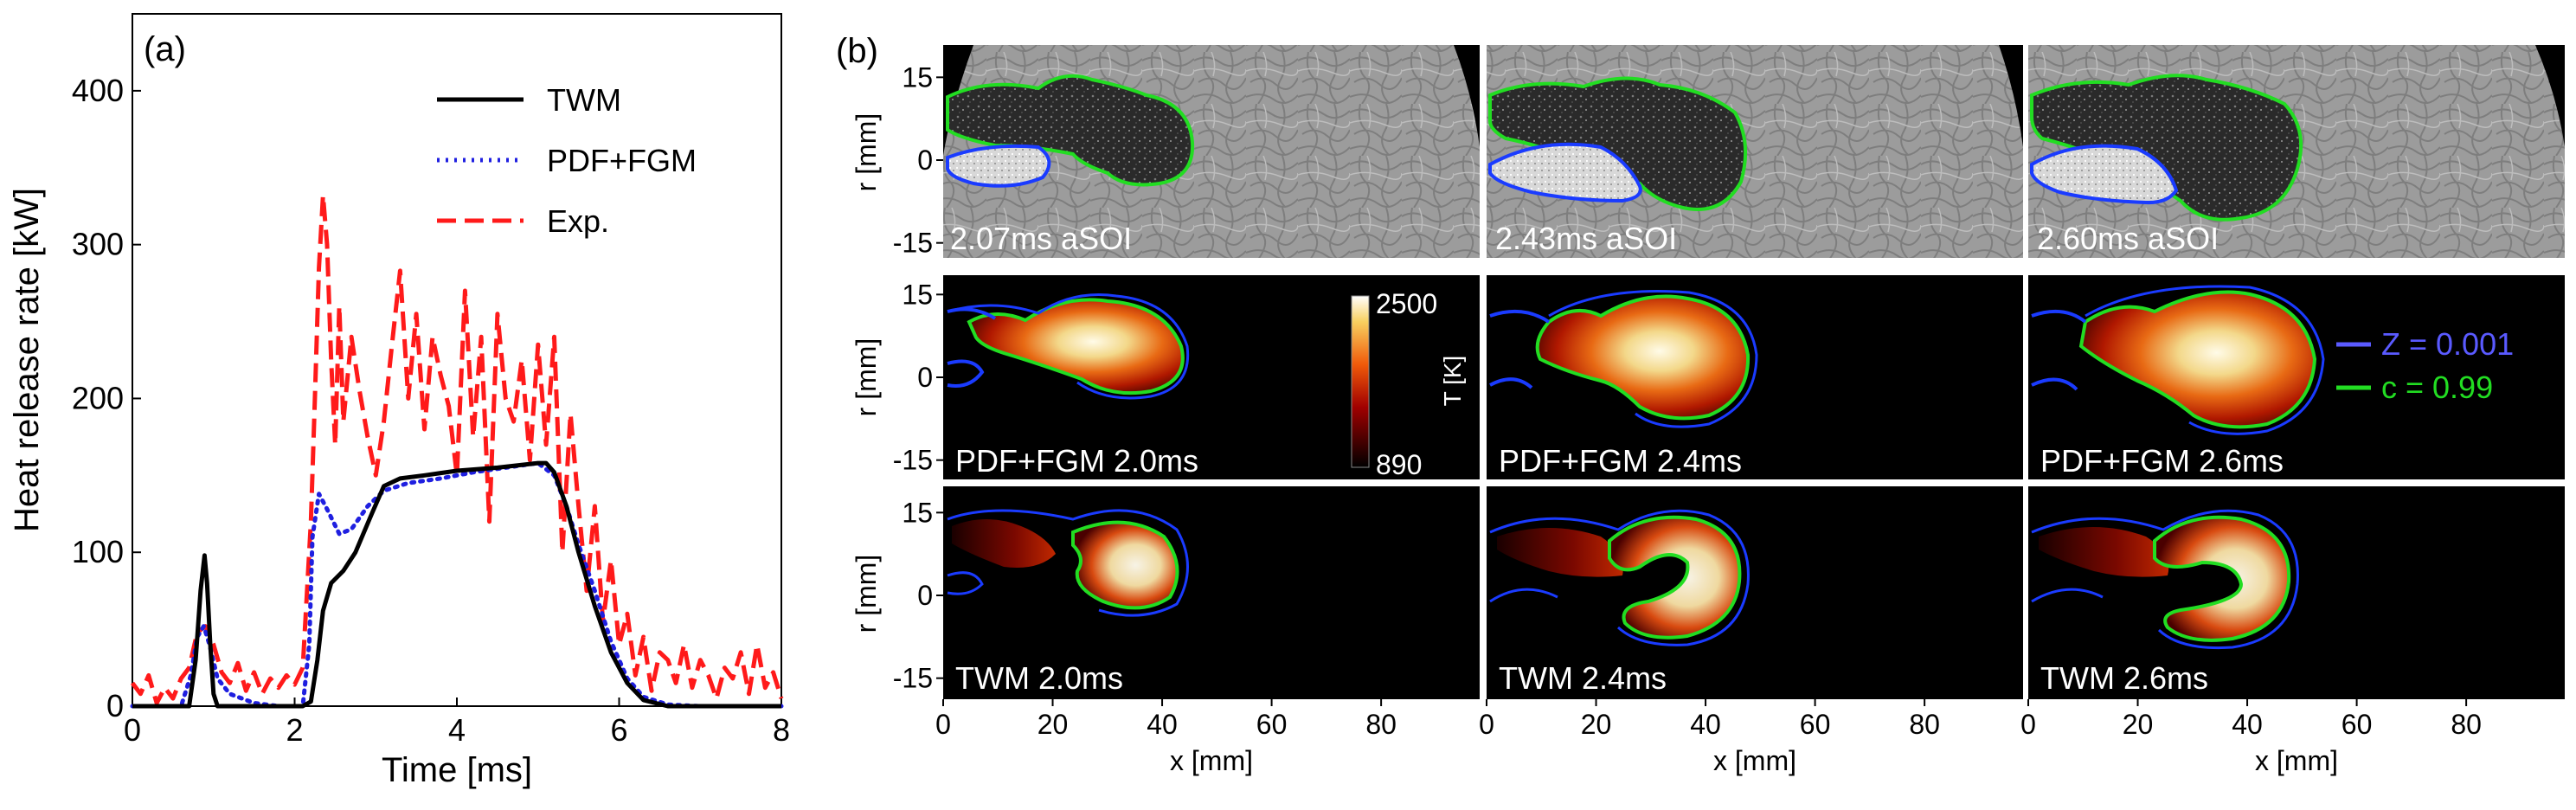 This screenshot has height=810, width=2576. Describe the element at coordinates (165, 49) in the screenshot. I see `panel-a-label: (a)` at that location.